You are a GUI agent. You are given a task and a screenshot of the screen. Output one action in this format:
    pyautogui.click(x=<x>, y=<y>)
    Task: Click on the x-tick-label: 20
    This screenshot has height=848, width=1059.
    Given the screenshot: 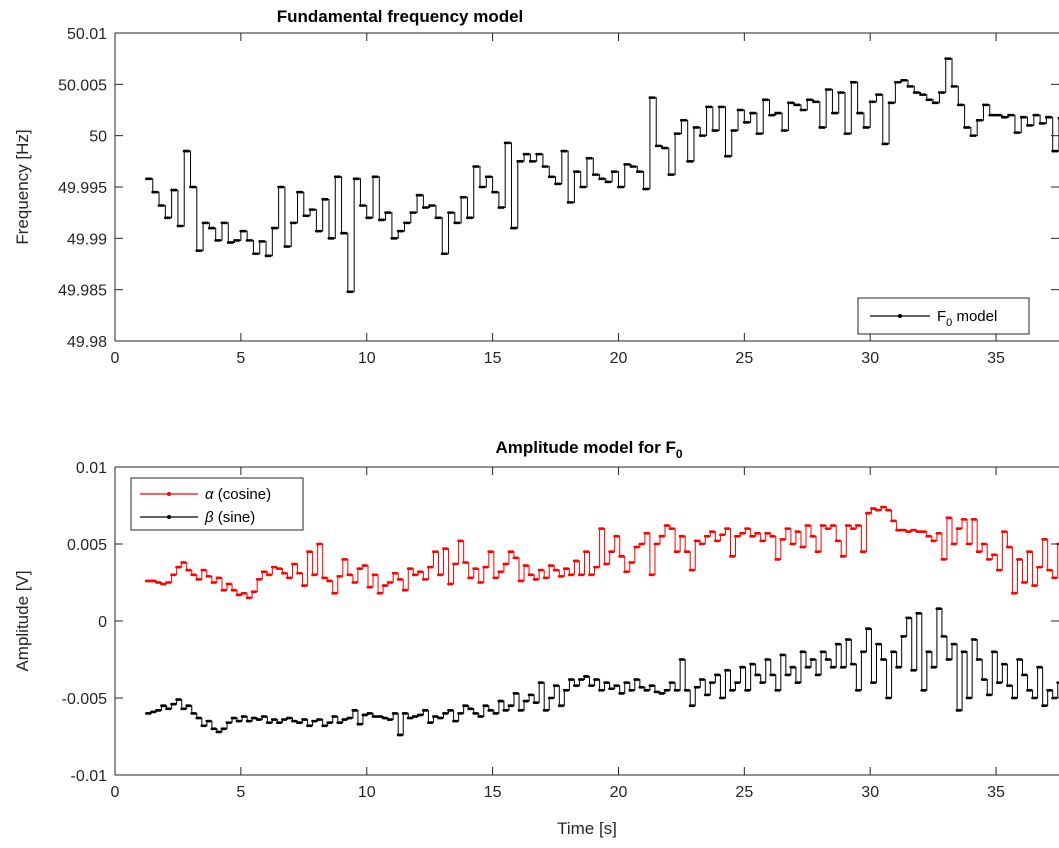 What is the action you would take?
    pyautogui.click(x=619, y=358)
    